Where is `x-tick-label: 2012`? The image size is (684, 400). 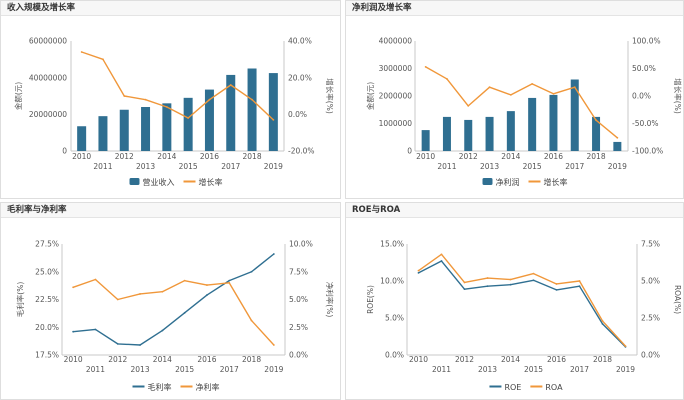
x-tick-label: 2012 is located at coordinates (117, 359).